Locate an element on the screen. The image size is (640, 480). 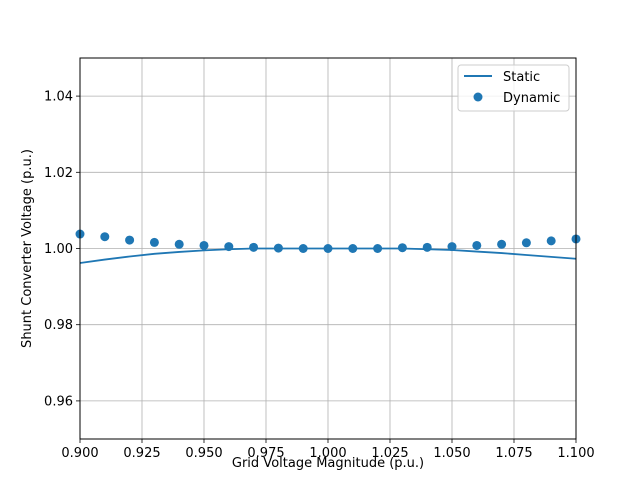
x-tick-label: 0.950 is located at coordinates (203, 453).